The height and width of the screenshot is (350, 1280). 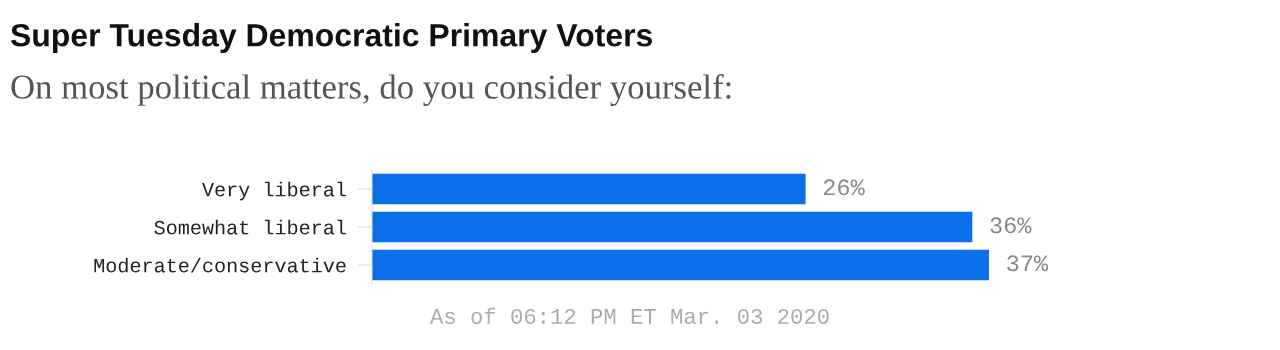 I want to click on data-label: 36%, so click(x=1011, y=225).